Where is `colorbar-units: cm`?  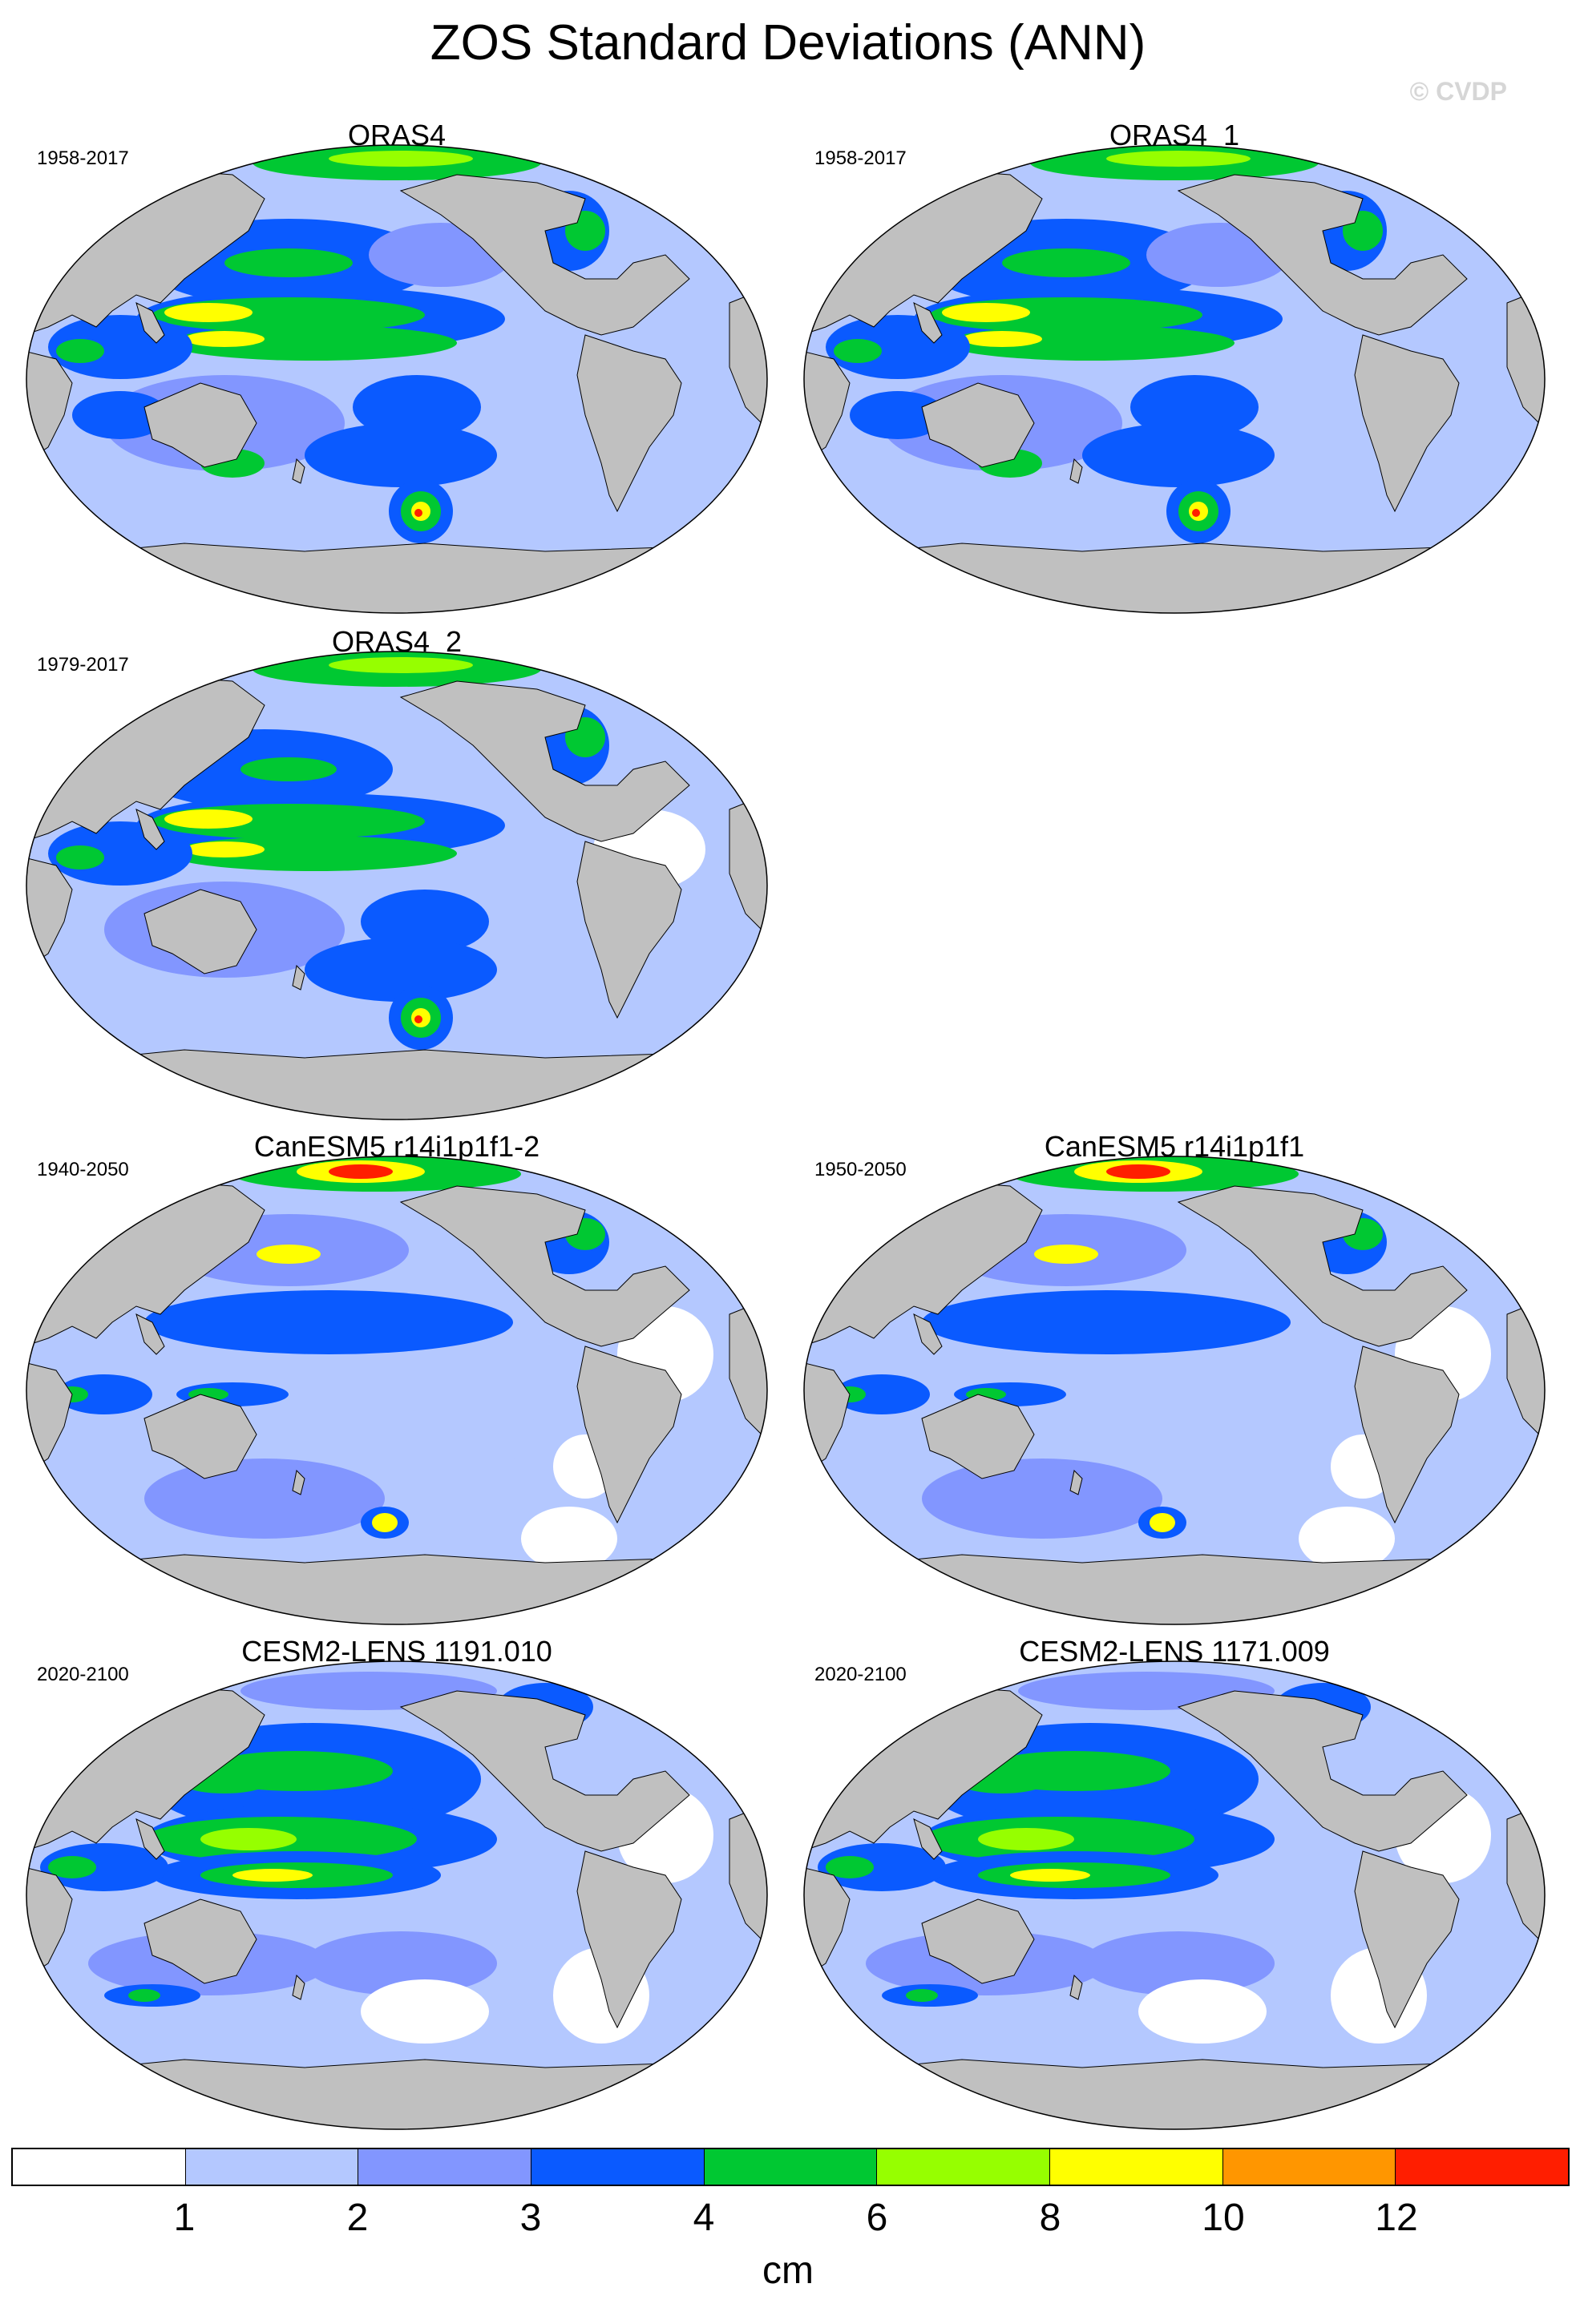
colorbar-units: cm is located at coordinates (788, 2270).